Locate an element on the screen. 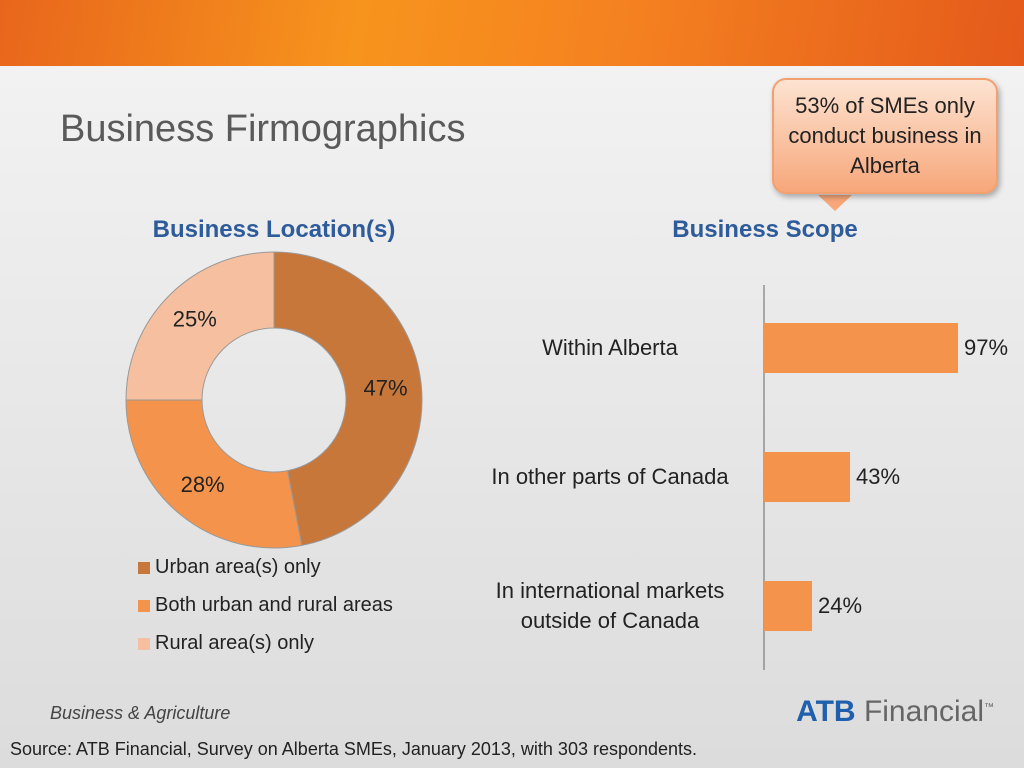 Image resolution: width=1024 pixels, height=768 pixels. footer: Business & Agriculture is located at coordinates (140, 713).